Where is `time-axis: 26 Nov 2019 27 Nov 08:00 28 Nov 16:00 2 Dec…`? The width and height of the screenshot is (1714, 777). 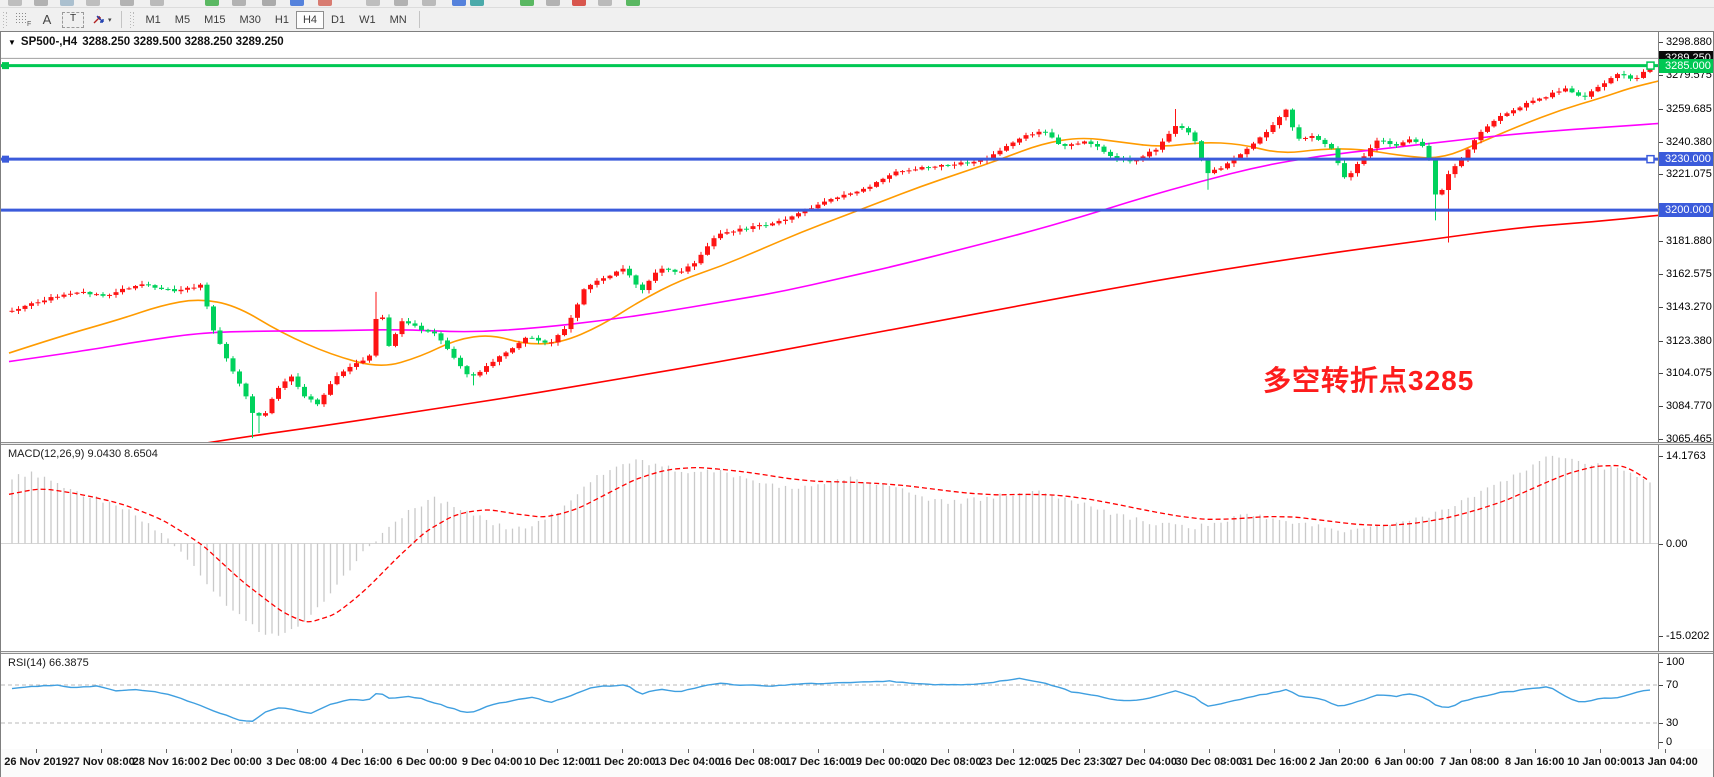 time-axis: 26 Nov 2019 27 Nov 08:00 28 Nov 16:00 2 Dec… is located at coordinates (857, 763).